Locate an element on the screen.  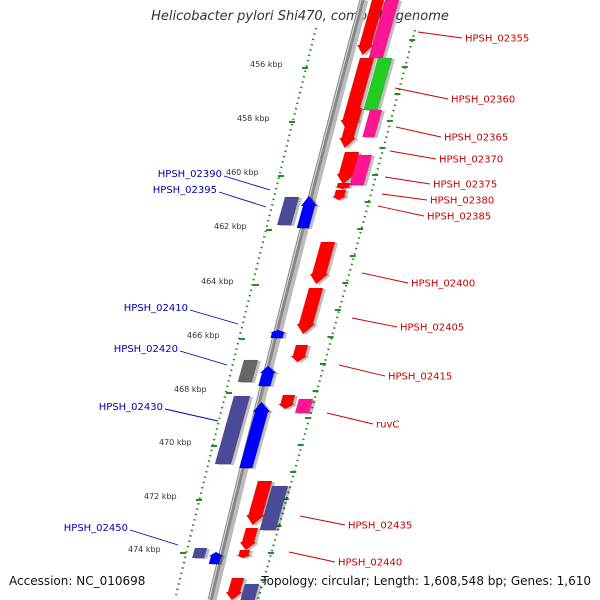
gene-label-HPSH_02435: HPSH_02435 is located at coordinates (380, 526).